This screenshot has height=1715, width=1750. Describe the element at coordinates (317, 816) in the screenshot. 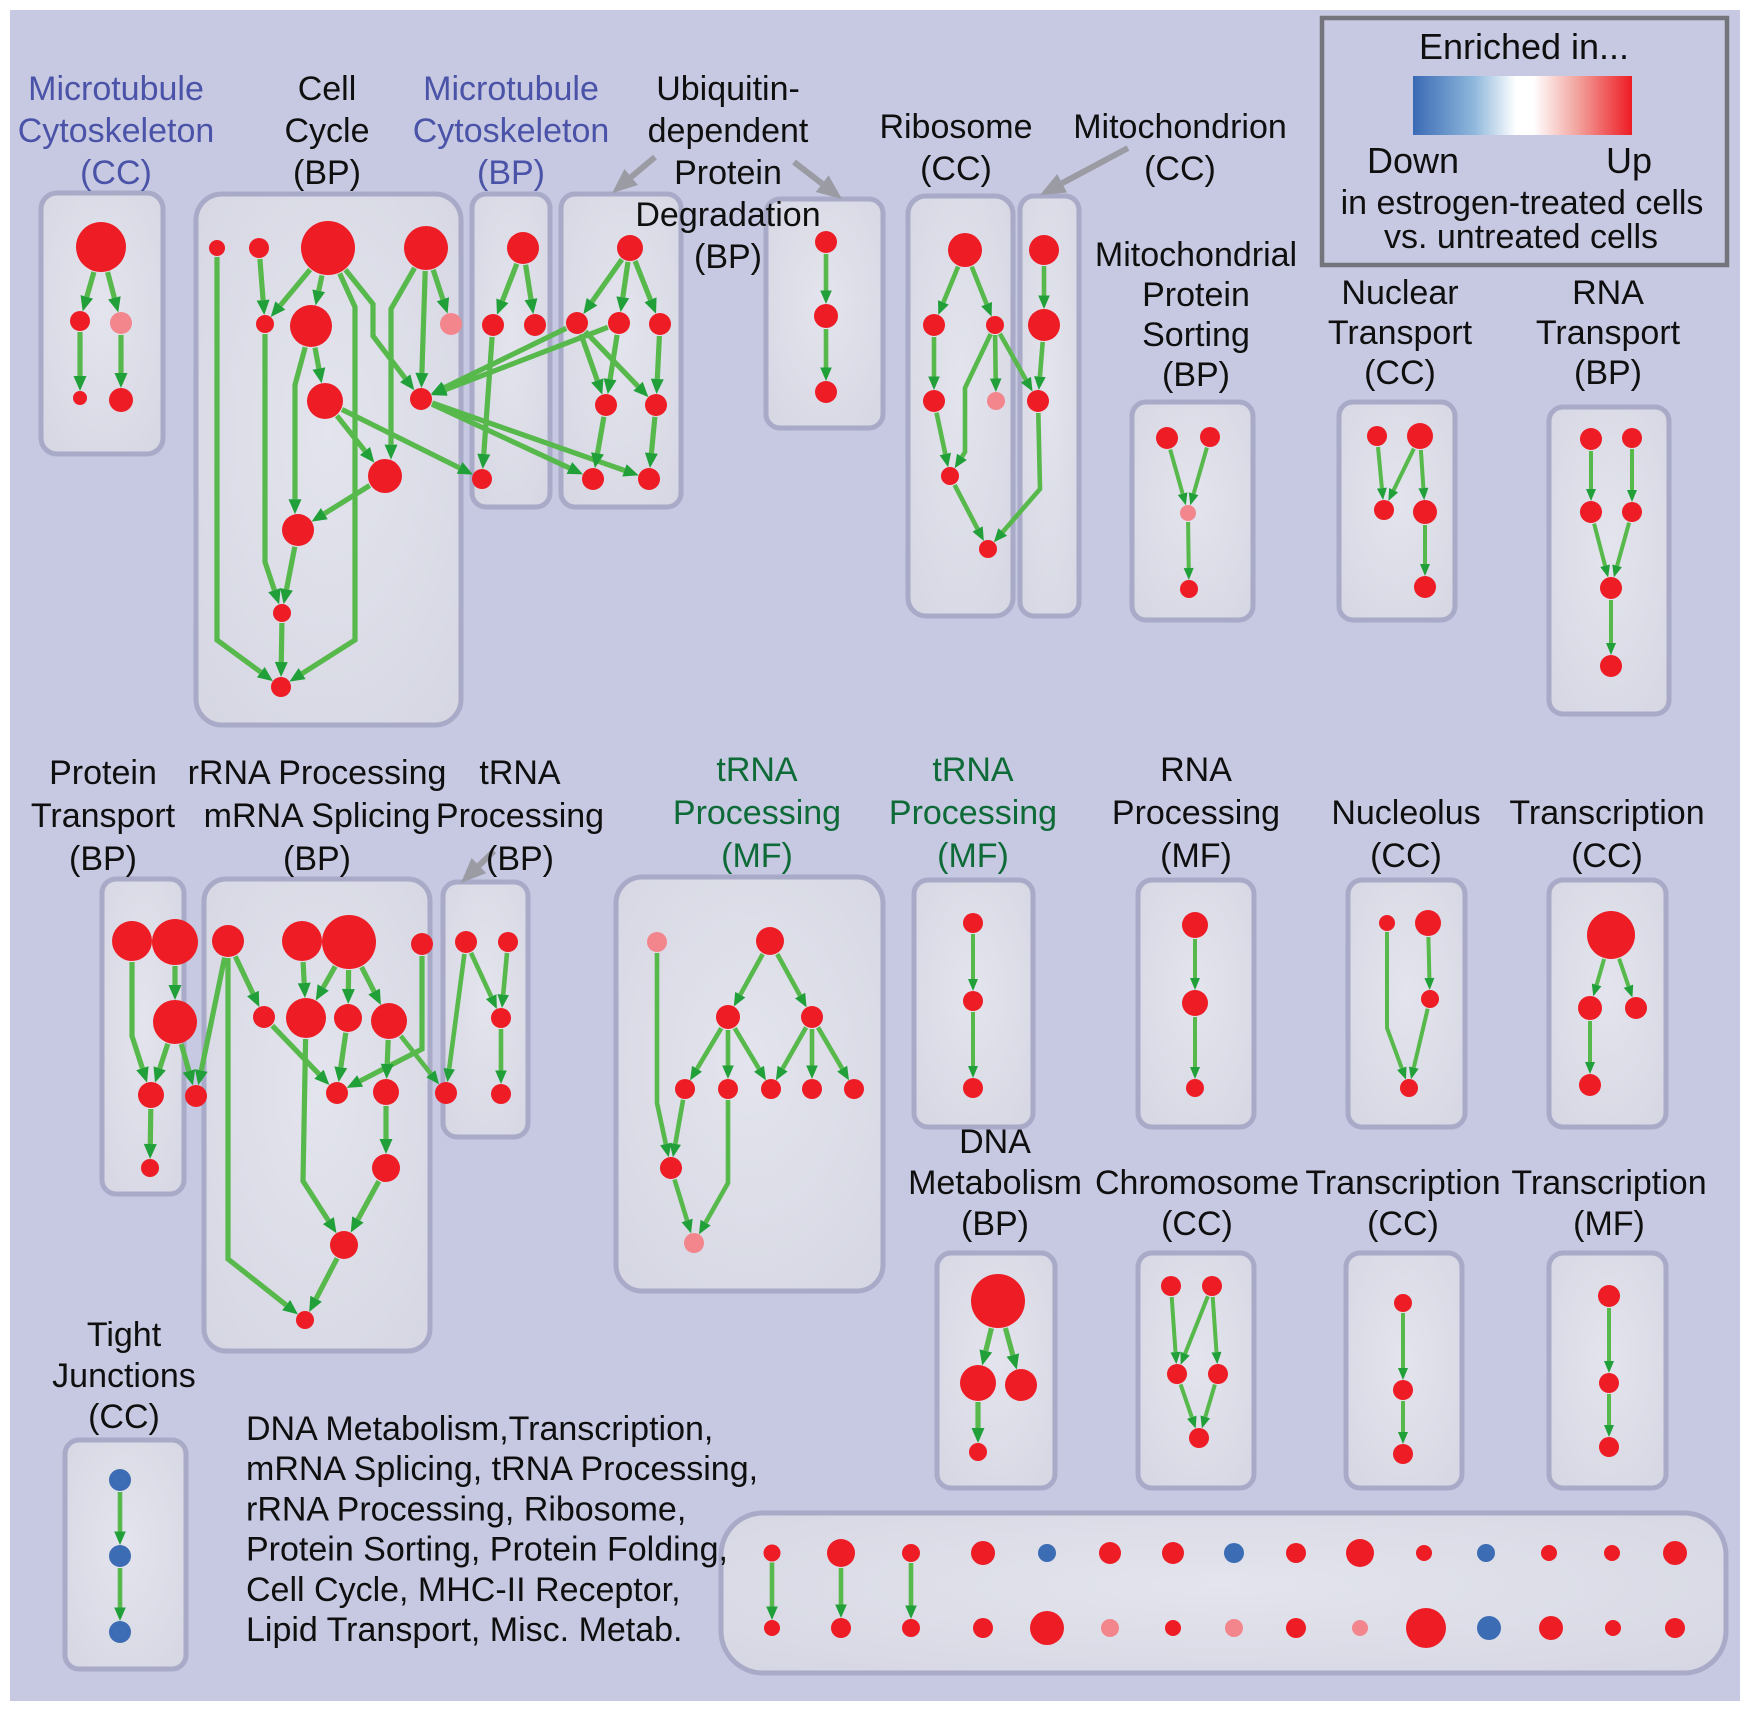

I see `svg-text: mRNA Splicing` at that location.